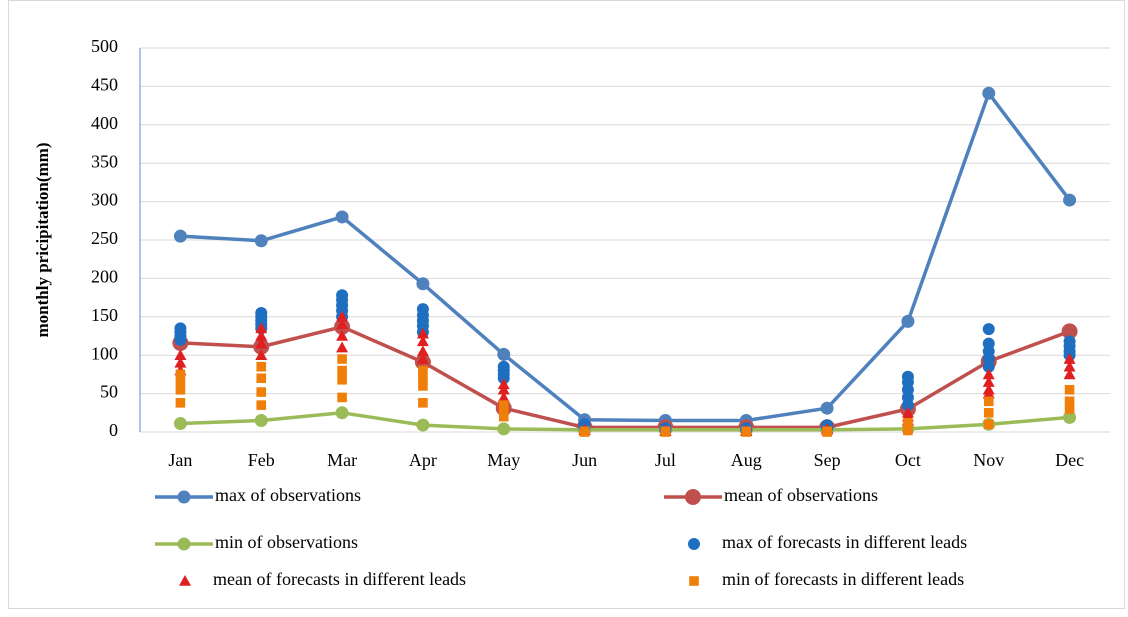 The height and width of the screenshot is (617, 1128). I want to click on y-axis-label: monthly pricipitation(mm), so click(42, 239).